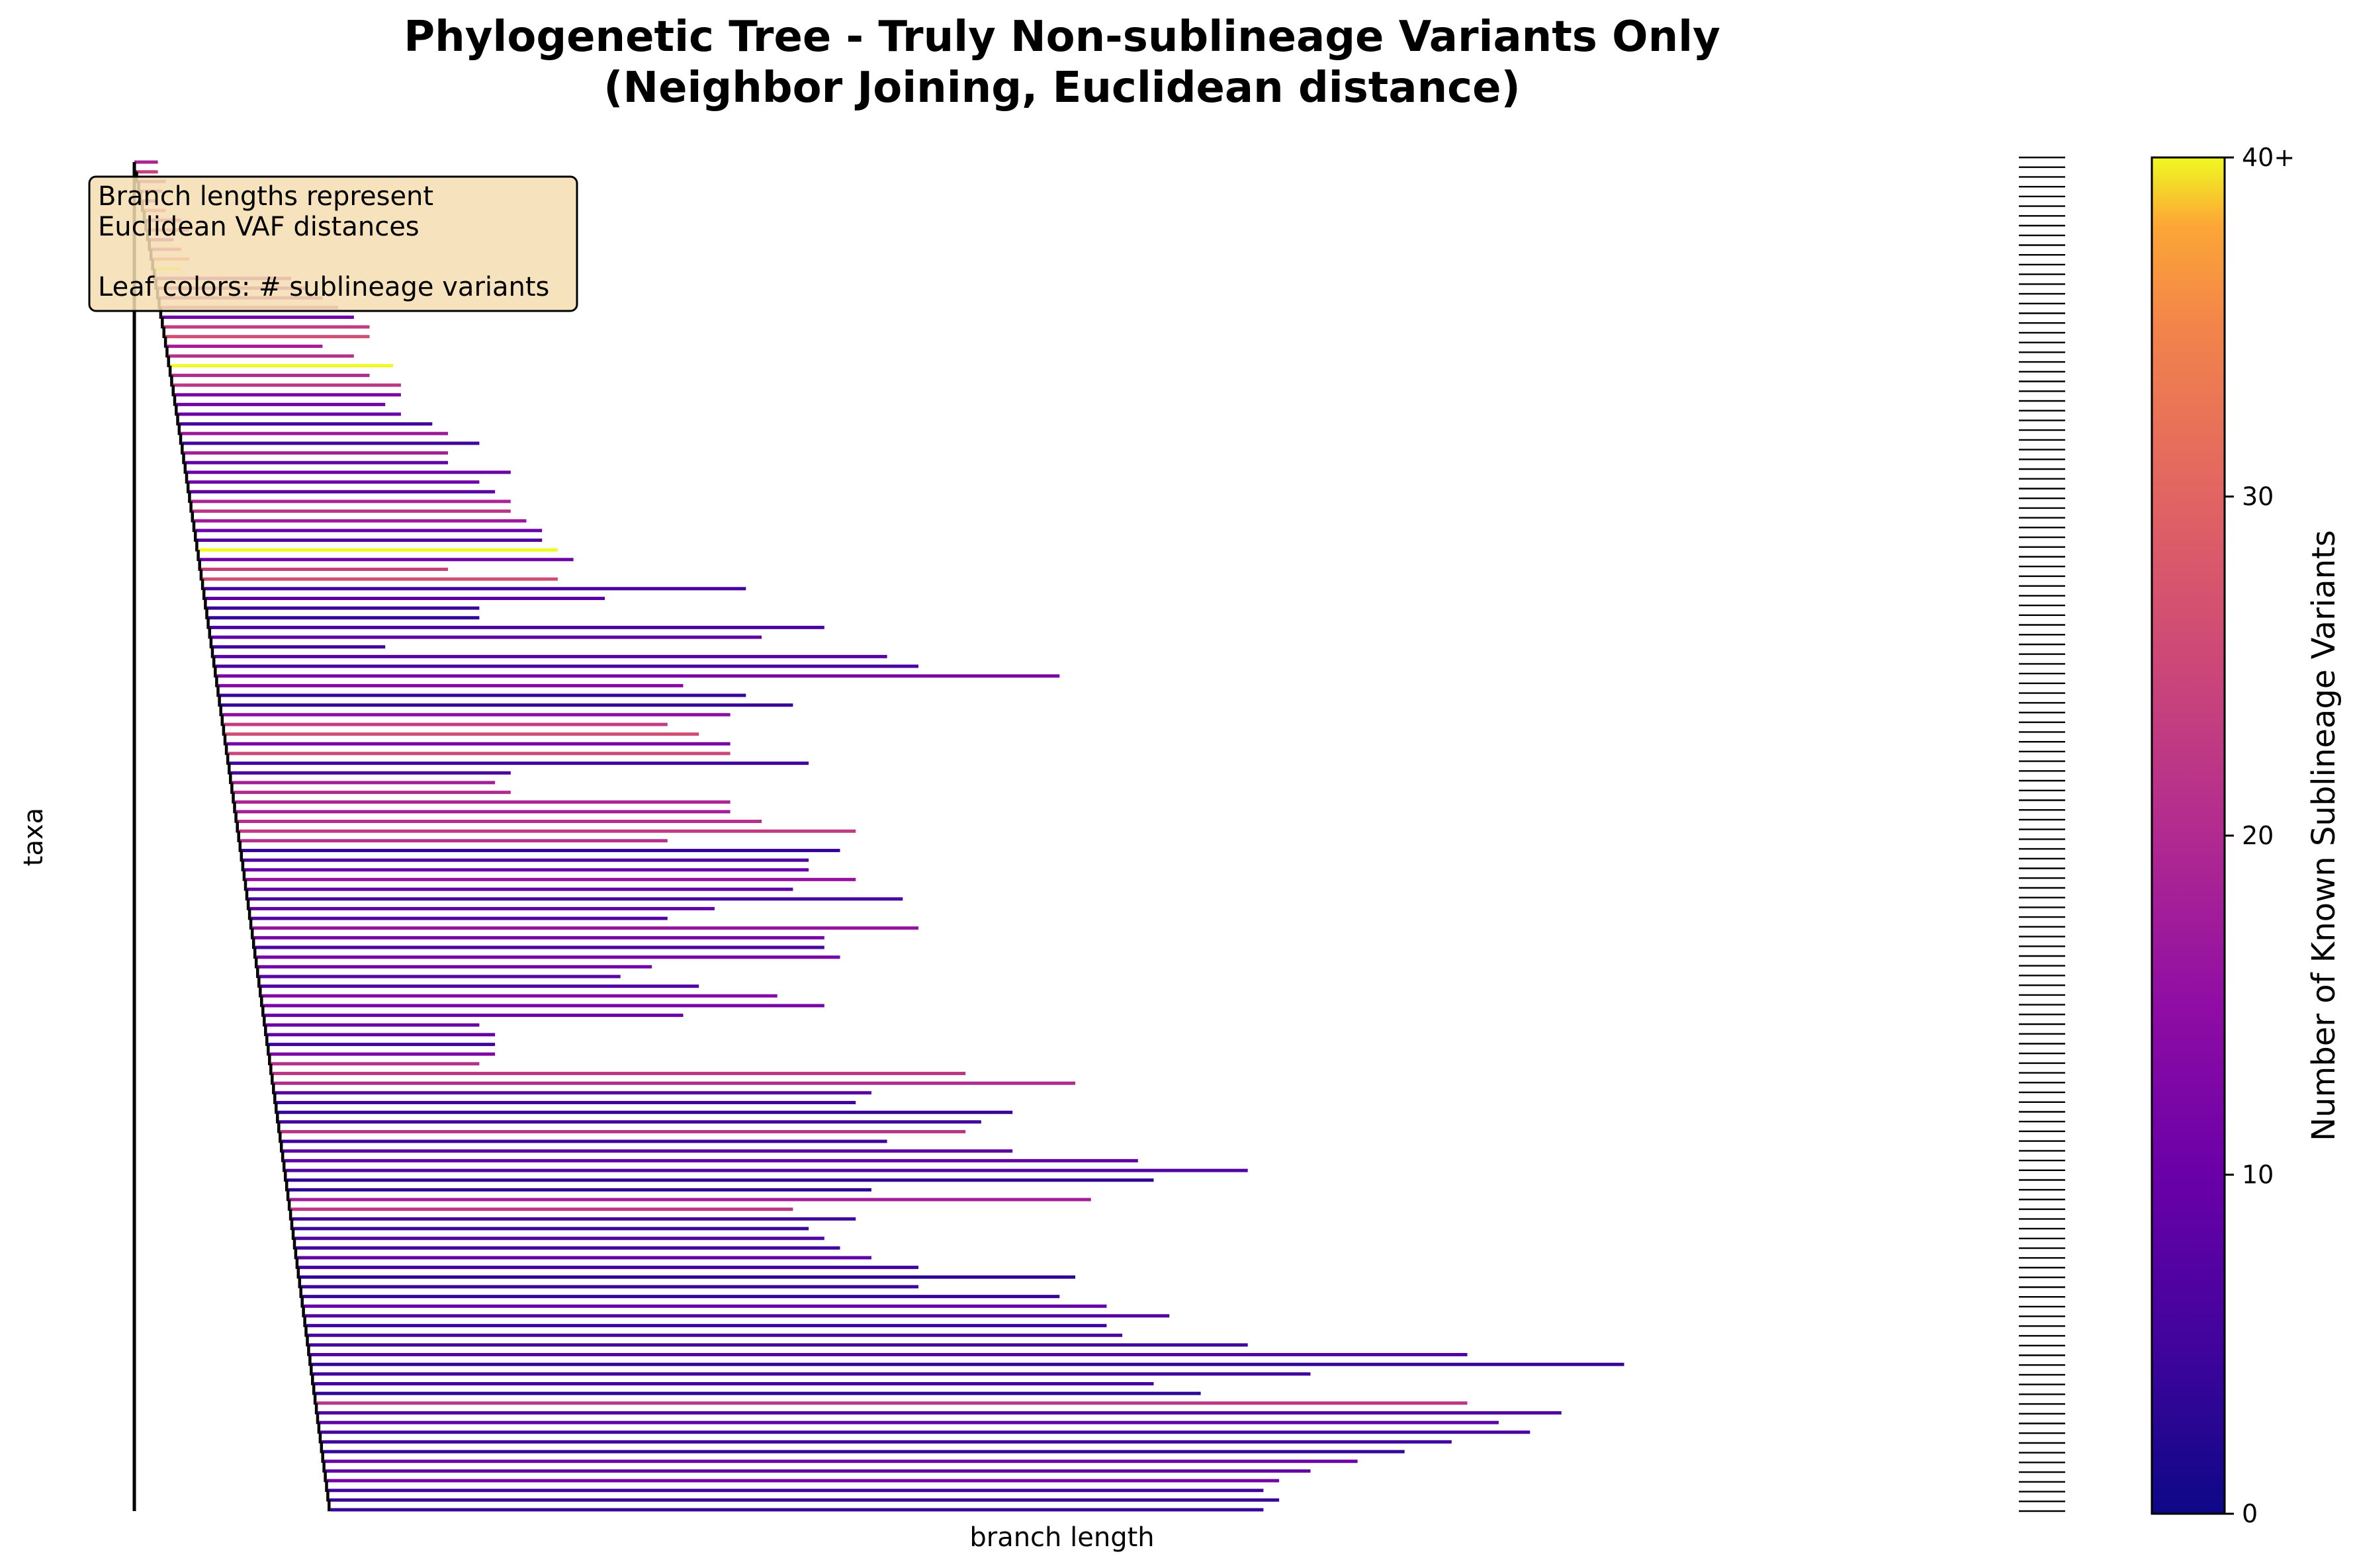 The image size is (2353, 1568). Describe the element at coordinates (2258, 497) in the screenshot. I see `colorbar-tick-label: 30` at that location.